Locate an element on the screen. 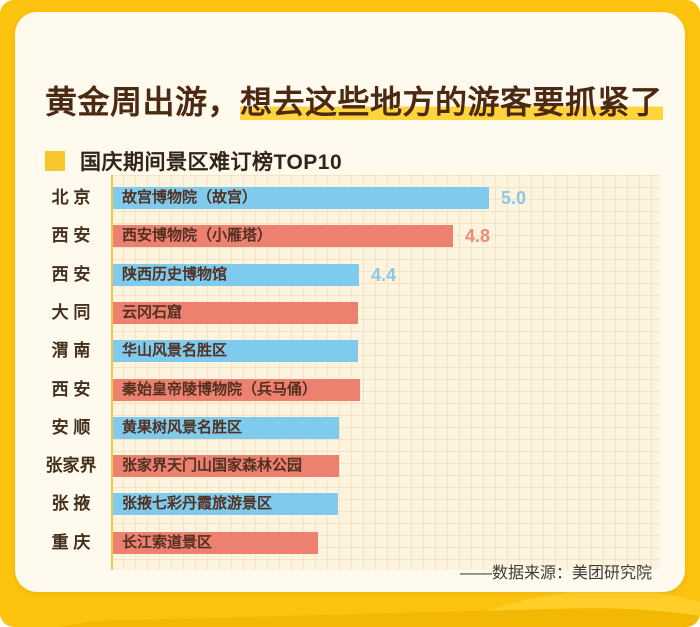 The height and width of the screenshot is (627, 700). chart-row: 大 同 云冈石窟 is located at coordinates (350, 313).